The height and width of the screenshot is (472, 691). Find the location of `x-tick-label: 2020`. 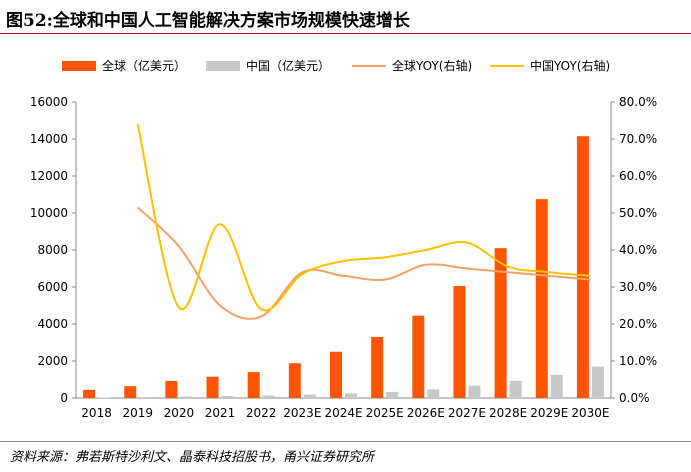

x-tick-label: 2020 is located at coordinates (179, 413).